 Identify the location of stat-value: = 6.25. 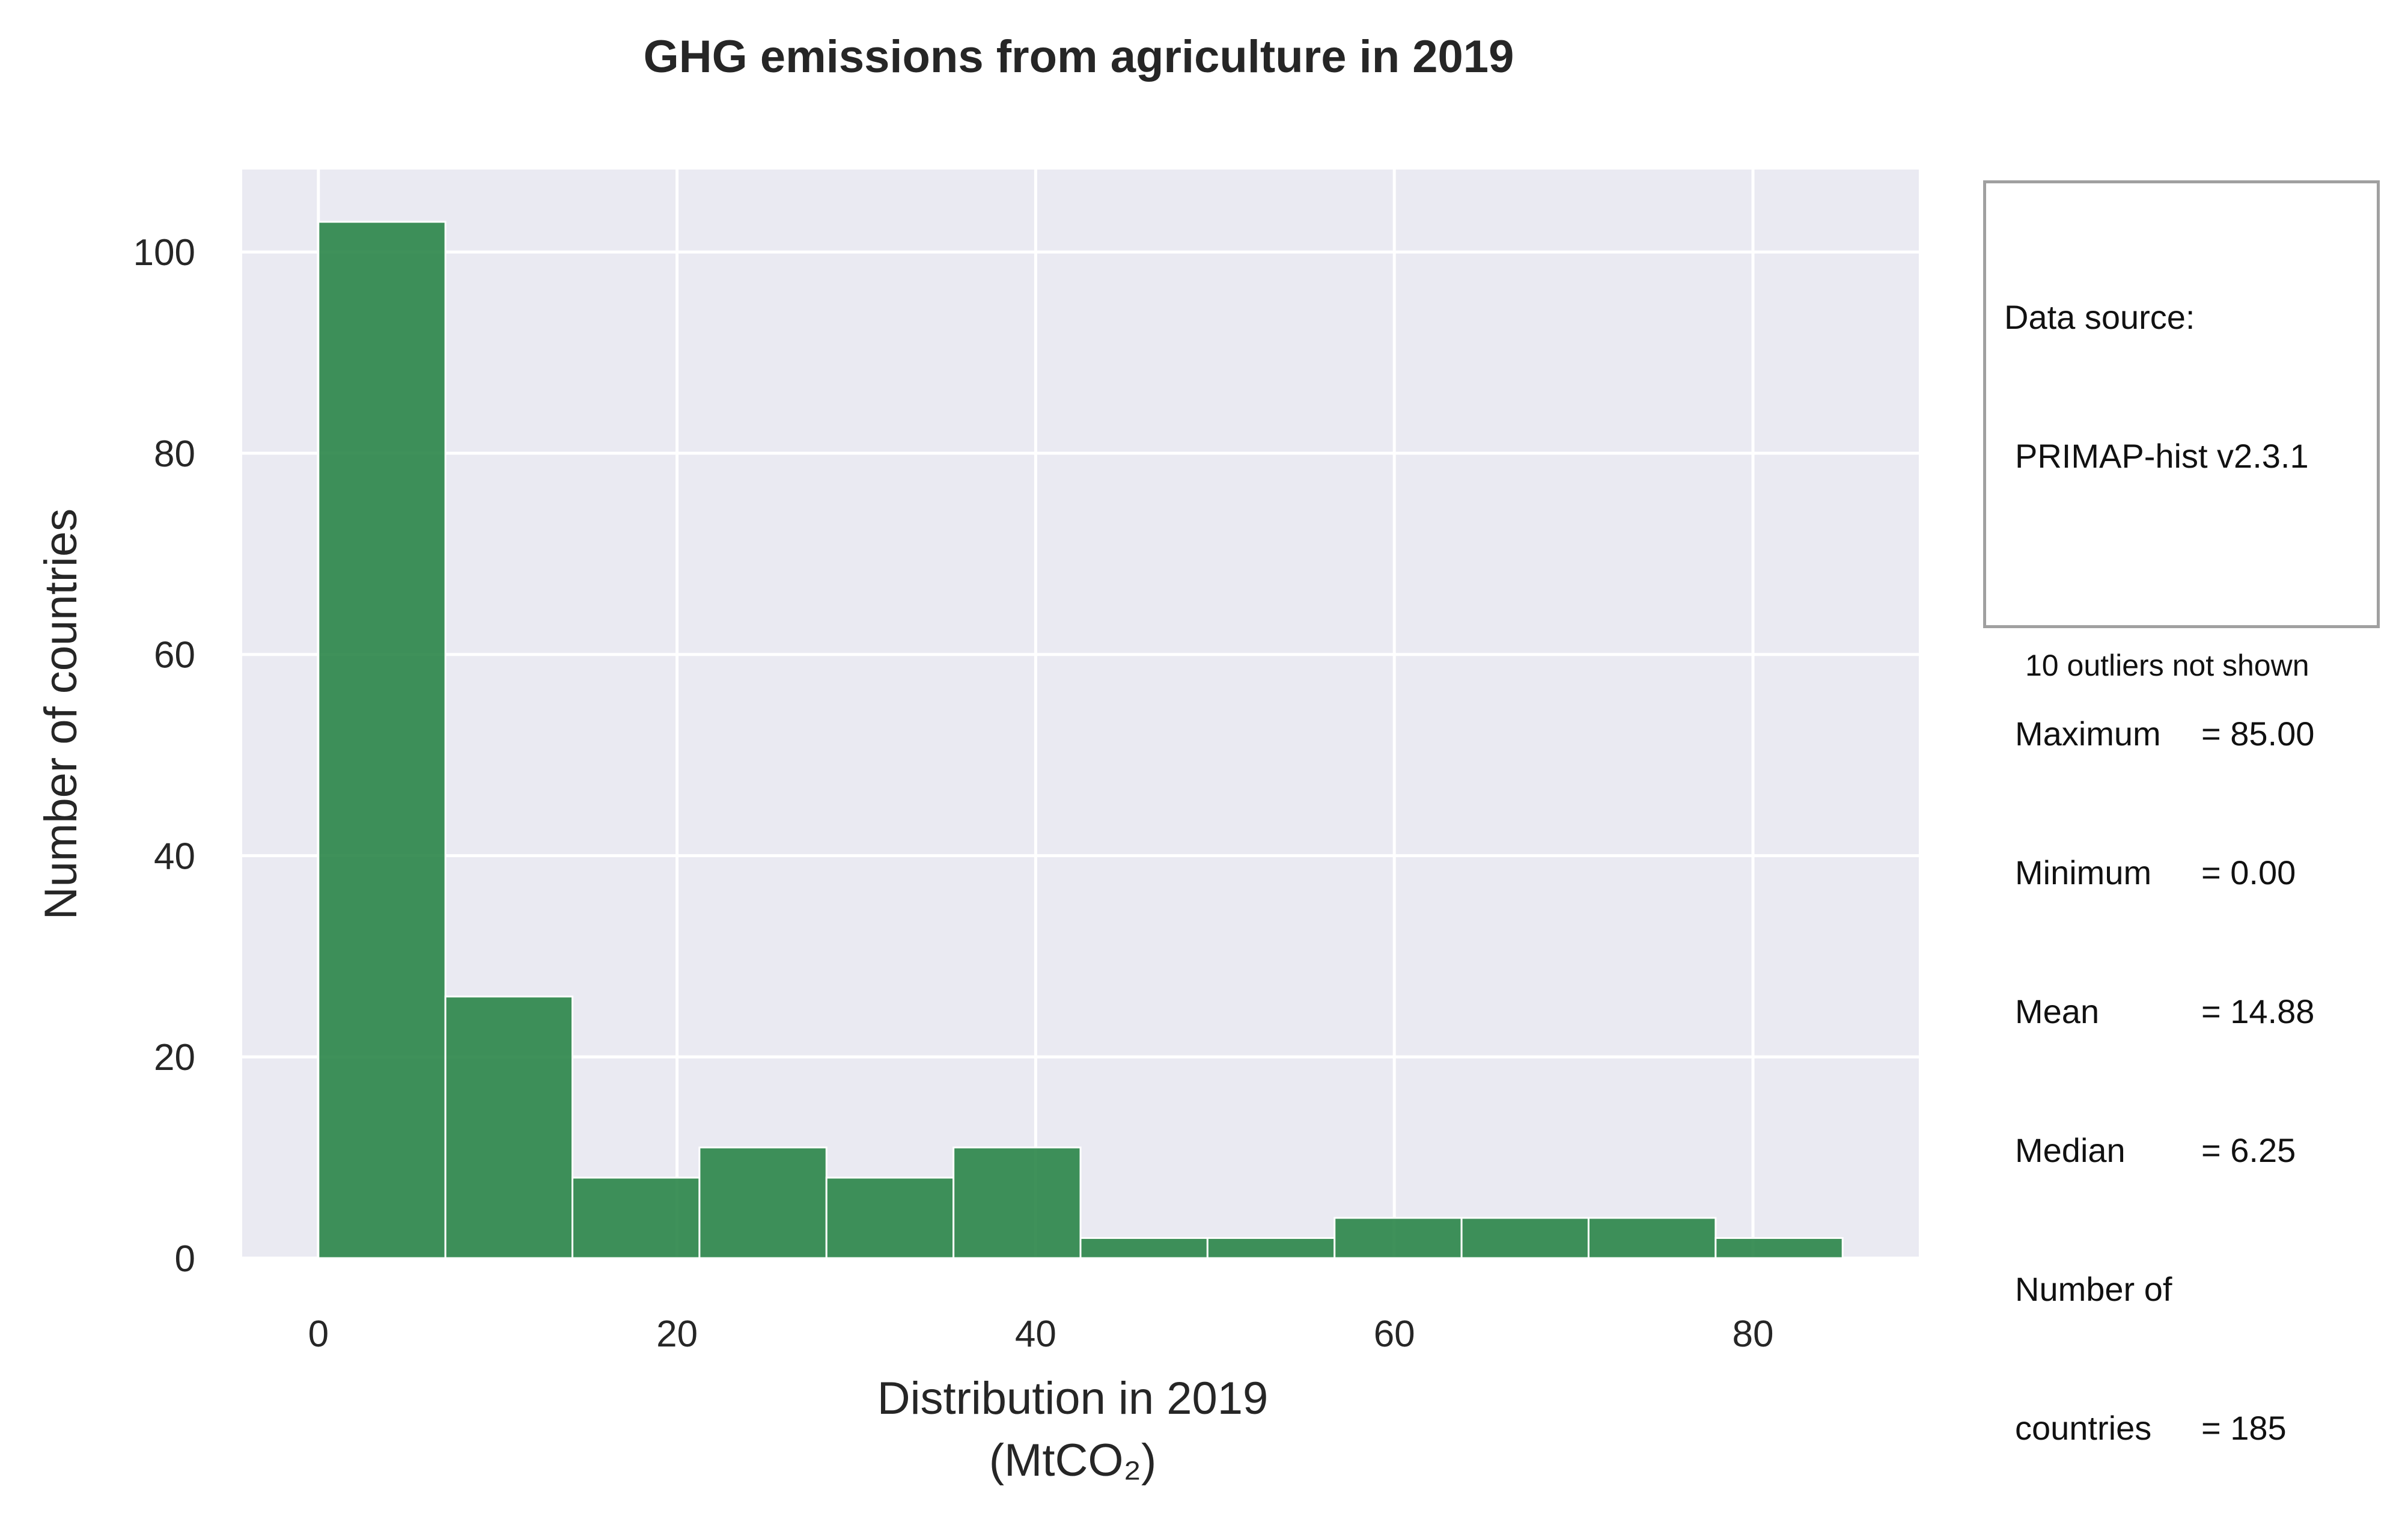
(2248, 1150).